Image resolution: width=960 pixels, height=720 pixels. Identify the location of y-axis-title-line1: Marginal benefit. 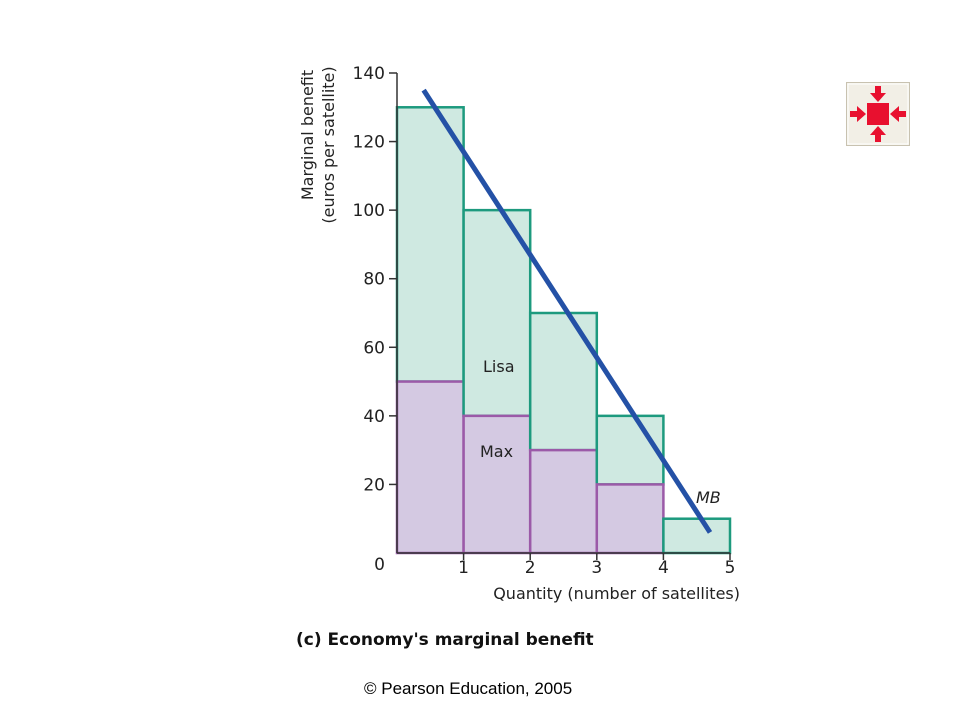
(307, 135).